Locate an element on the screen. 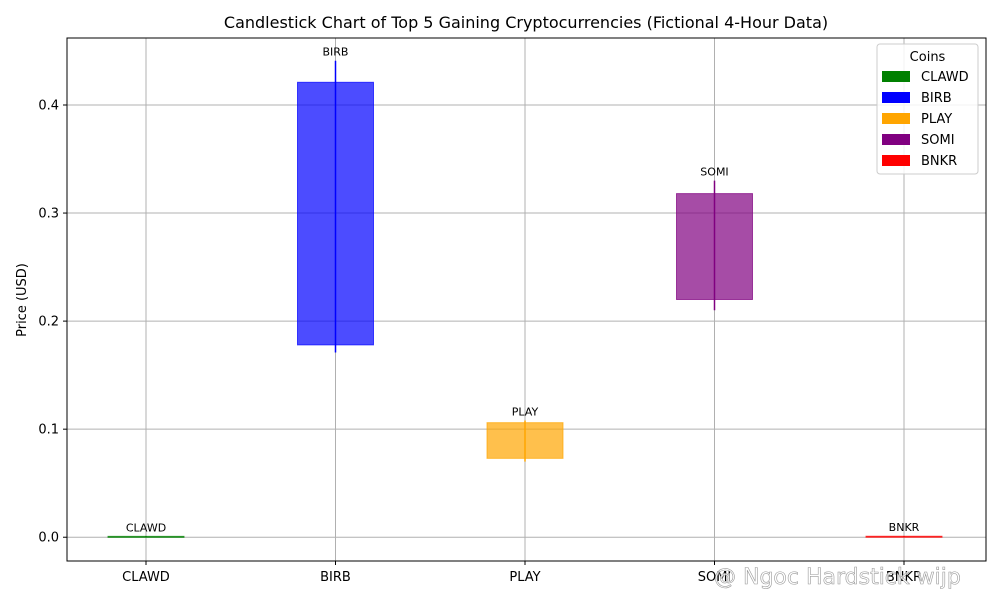 The image size is (1000, 600). candle-label-somi: SOMI is located at coordinates (714, 172).